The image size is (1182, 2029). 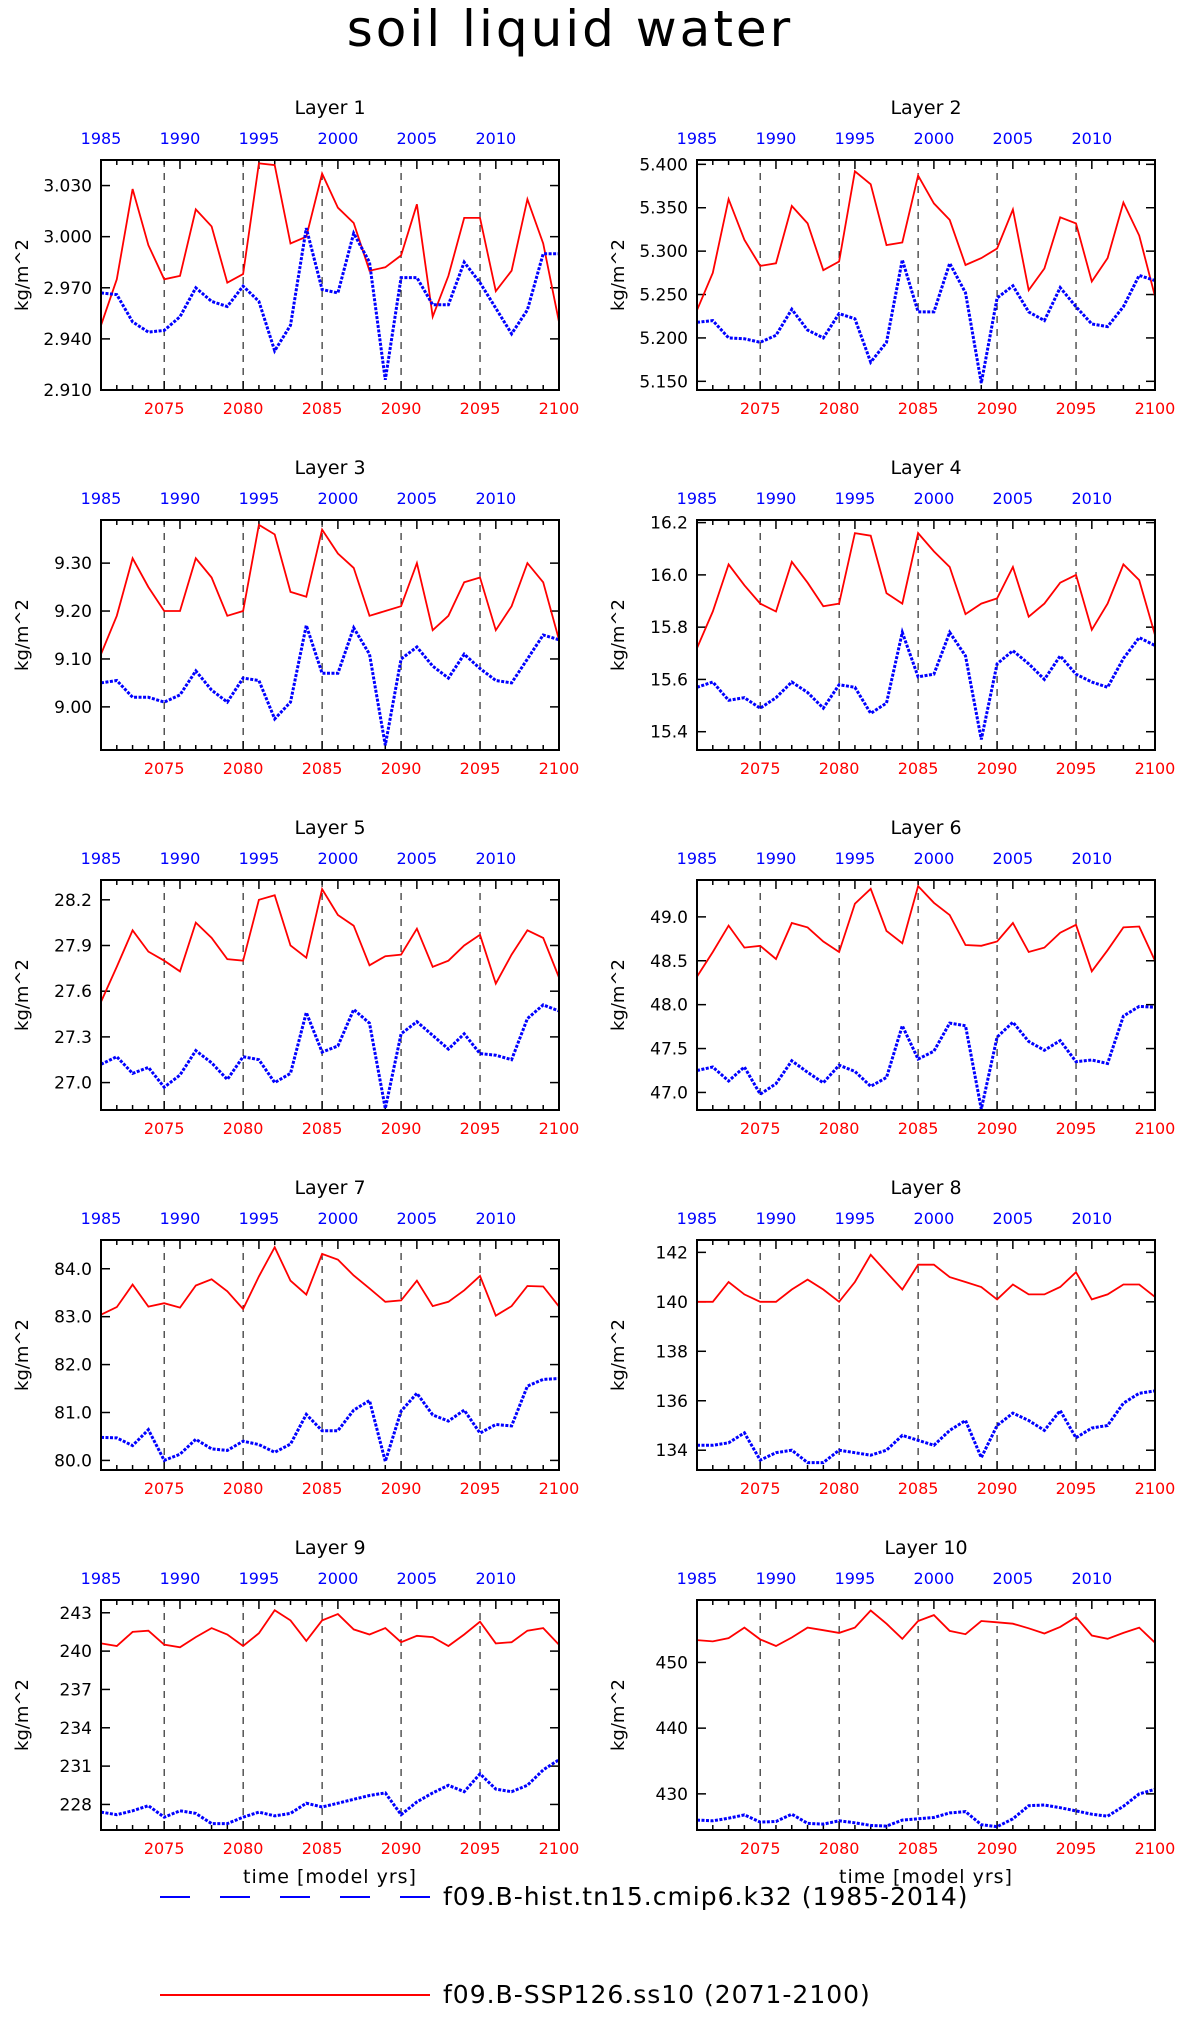 I want to click on y-tick-label: 231, so click(x=76, y=1767).